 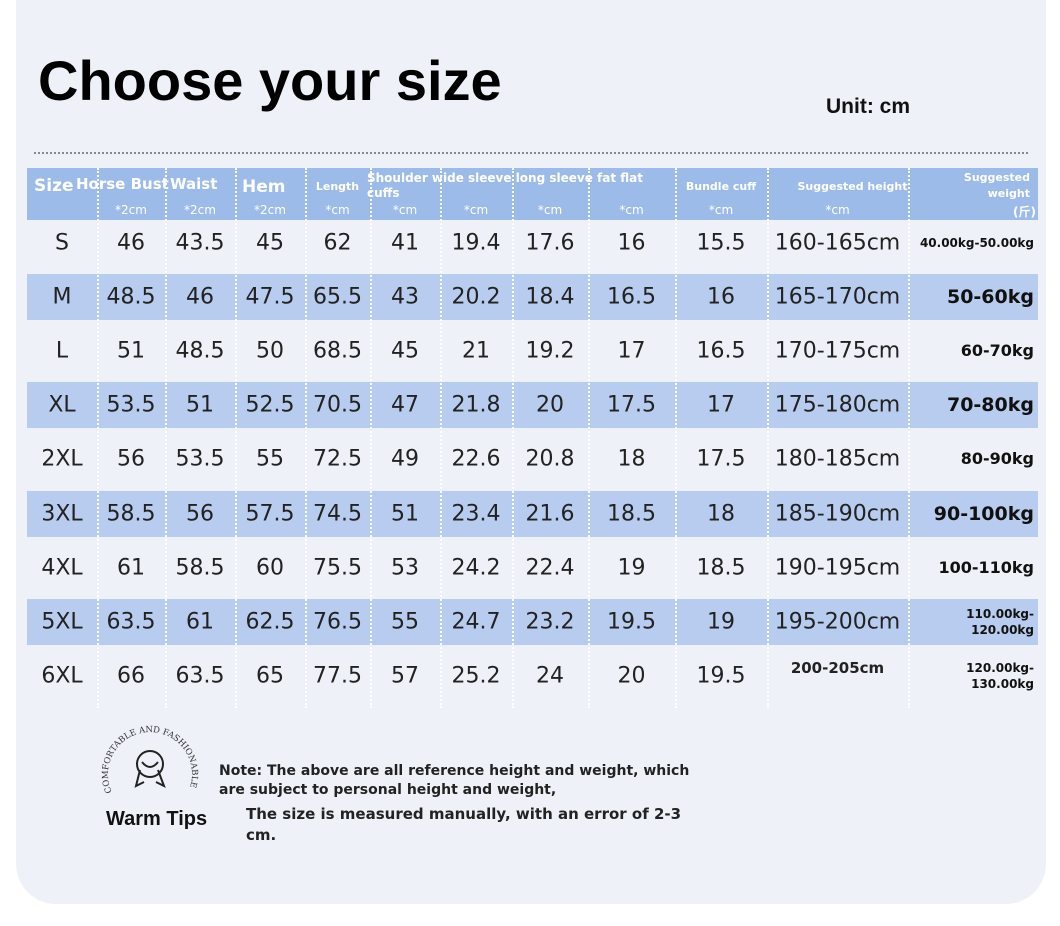 What do you see at coordinates (476, 676) in the screenshot?
I see `value-cell: 25.2` at bounding box center [476, 676].